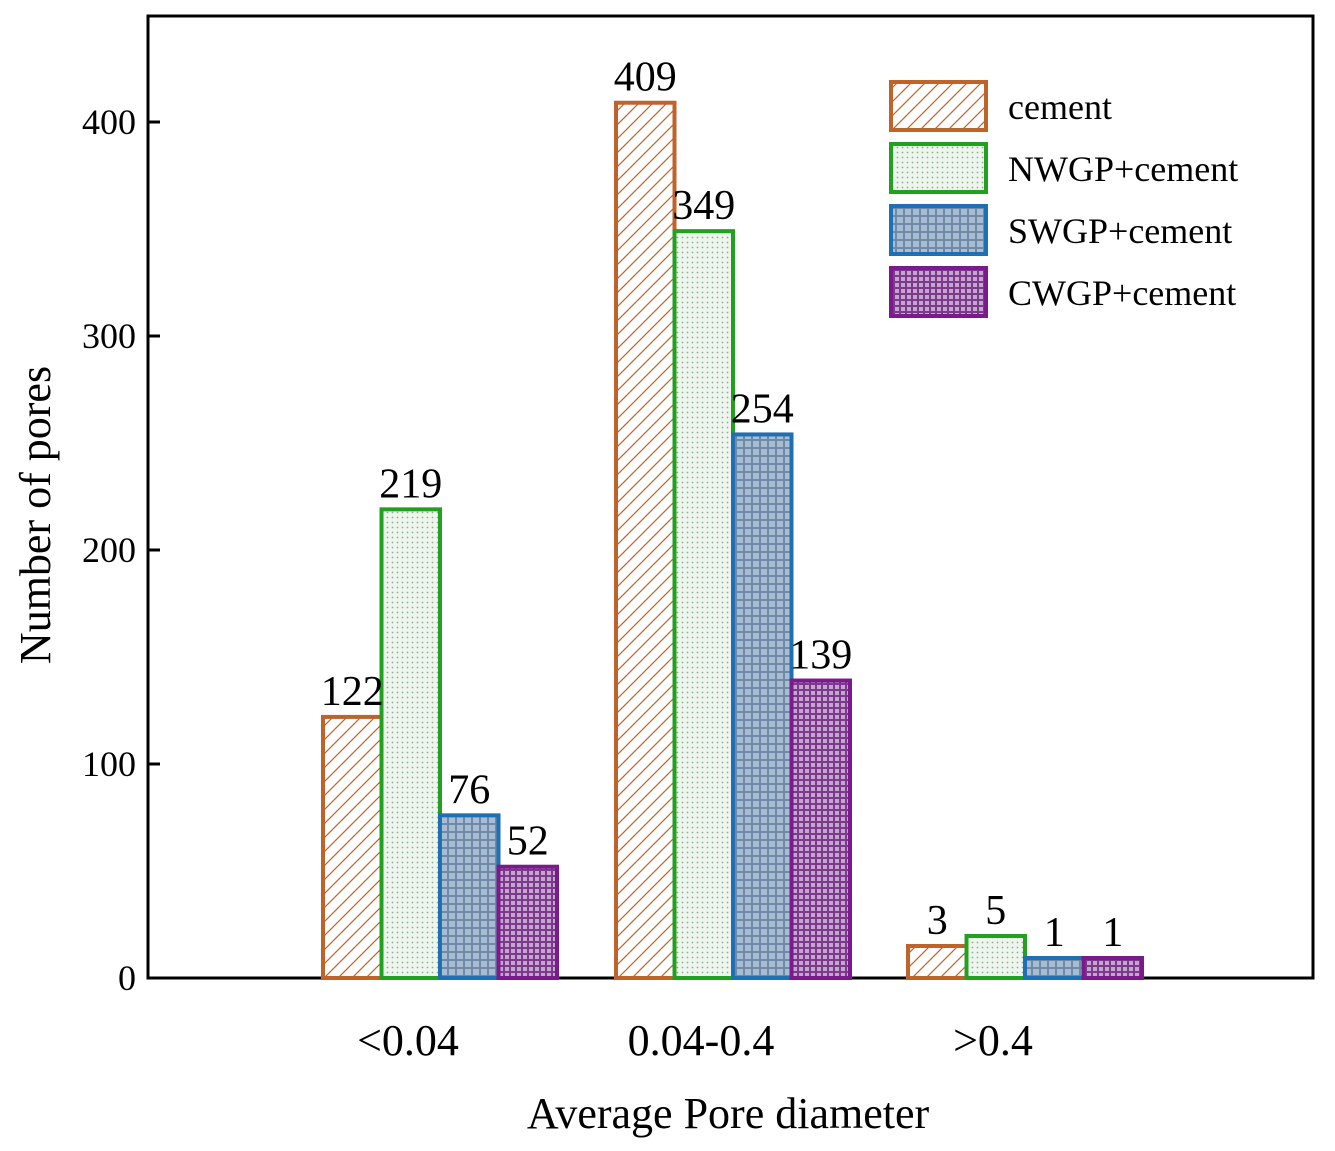  I want to click on data-label-swgp-cement-0-04: 76, so click(469, 790).